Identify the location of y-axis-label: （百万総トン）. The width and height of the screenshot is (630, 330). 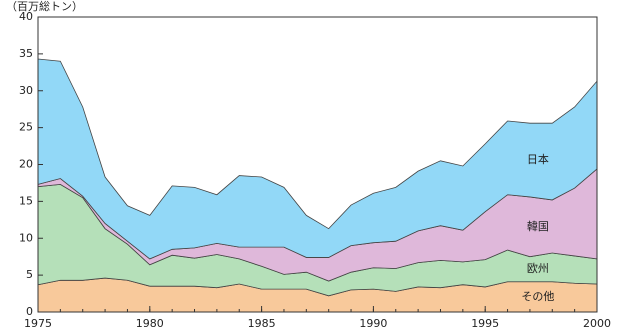
(44, 6).